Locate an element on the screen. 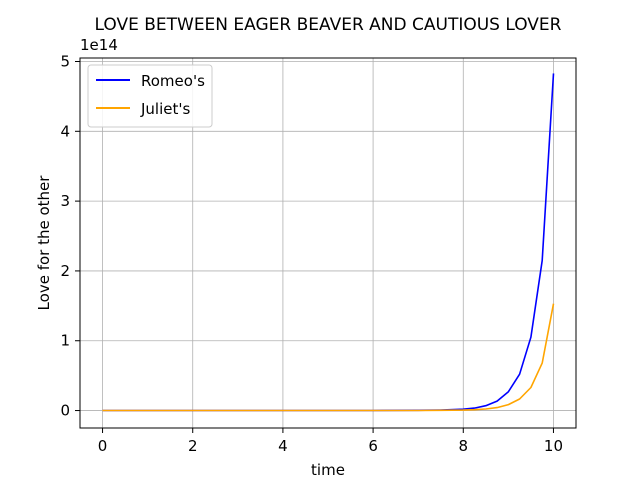 This screenshot has width=640, height=480. y-offset-label: 1e14 is located at coordinates (99, 45).